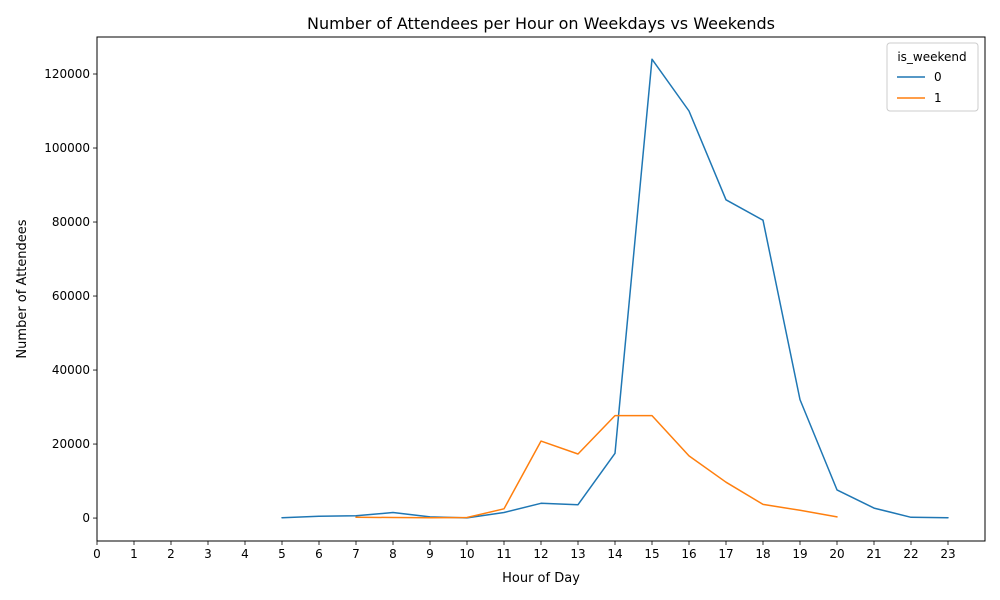 The height and width of the screenshot is (600, 1000). What do you see at coordinates (282, 554) in the screenshot?
I see `x-tick-label: 5` at bounding box center [282, 554].